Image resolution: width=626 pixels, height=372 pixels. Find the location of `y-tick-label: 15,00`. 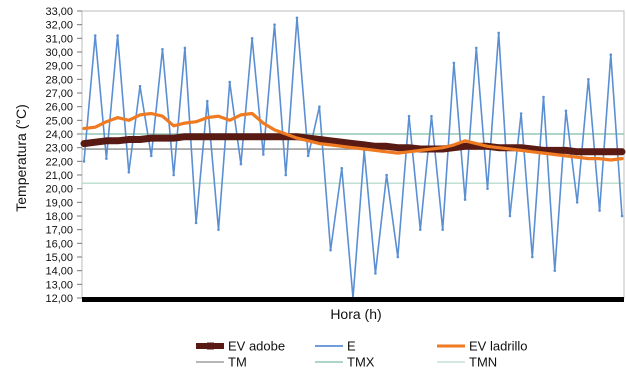

y-tick-label: 15,00 is located at coordinates (59, 258).